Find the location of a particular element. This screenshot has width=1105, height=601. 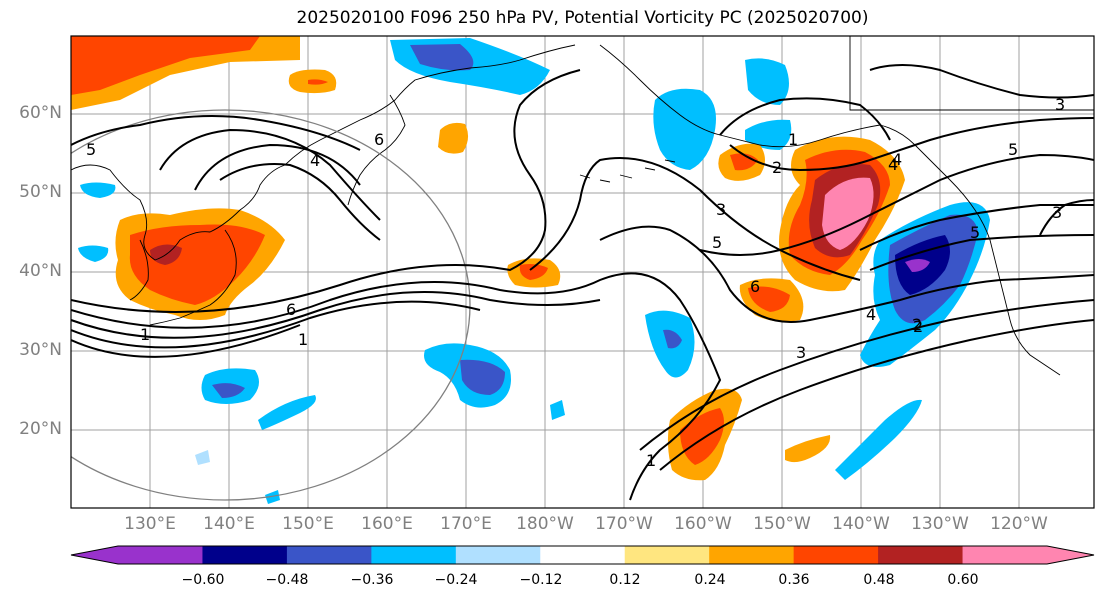

anomaly-cold-west1 is located at coordinates (98, 190).